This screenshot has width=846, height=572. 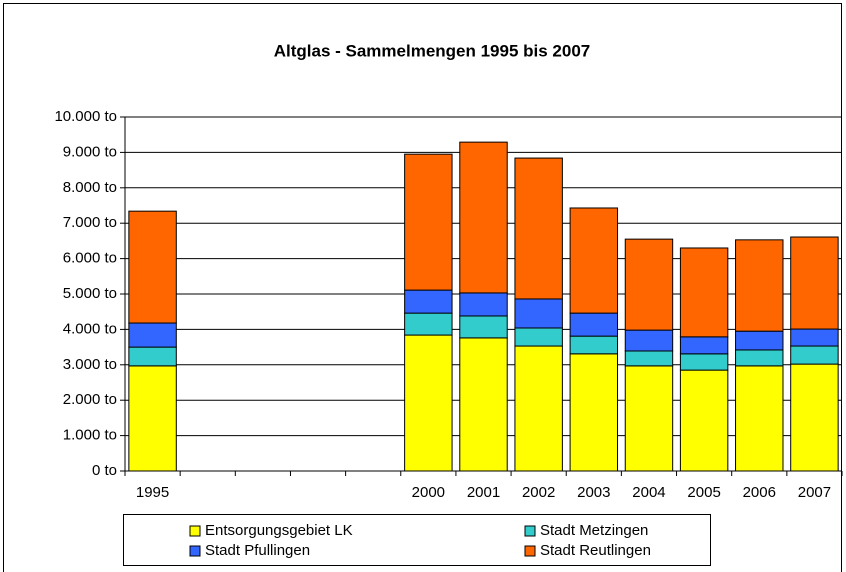 What do you see at coordinates (85, 116) in the screenshot?
I see `y-tick-label: 10.000 to` at bounding box center [85, 116].